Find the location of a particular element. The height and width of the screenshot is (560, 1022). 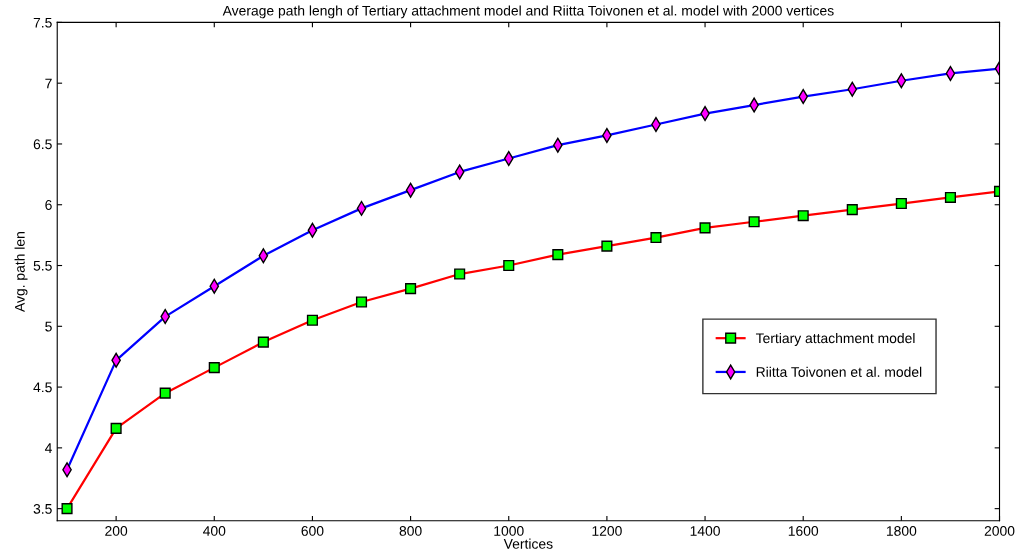

x-tick-label: 1000 is located at coordinates (509, 531).